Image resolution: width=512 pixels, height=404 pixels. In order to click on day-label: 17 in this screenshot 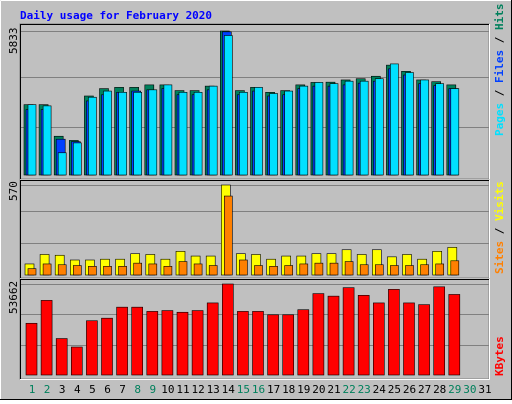, I will do `click(273, 389)`.